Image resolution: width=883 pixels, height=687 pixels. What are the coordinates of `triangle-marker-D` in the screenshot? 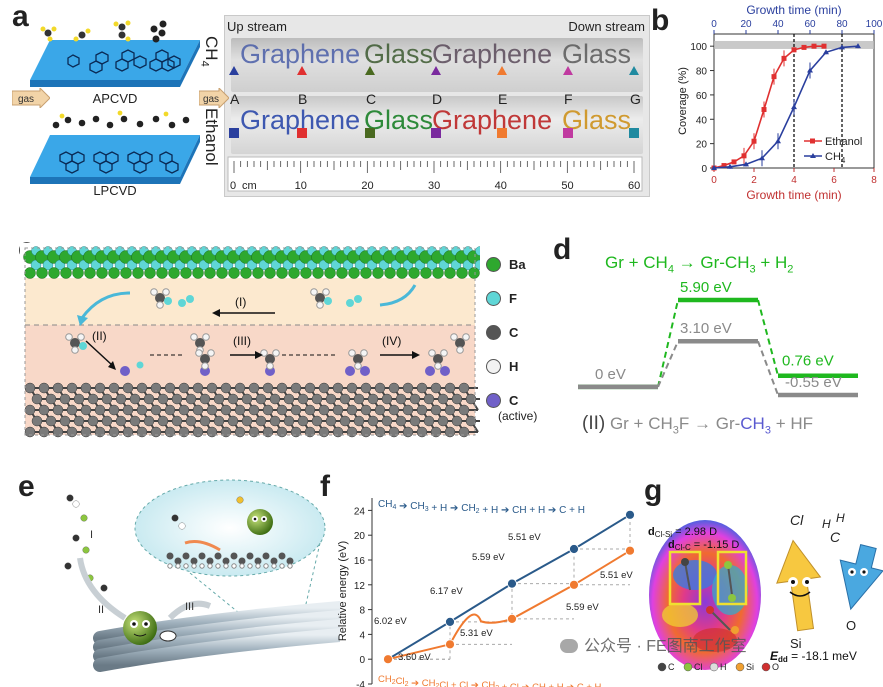 It's located at (436, 70).